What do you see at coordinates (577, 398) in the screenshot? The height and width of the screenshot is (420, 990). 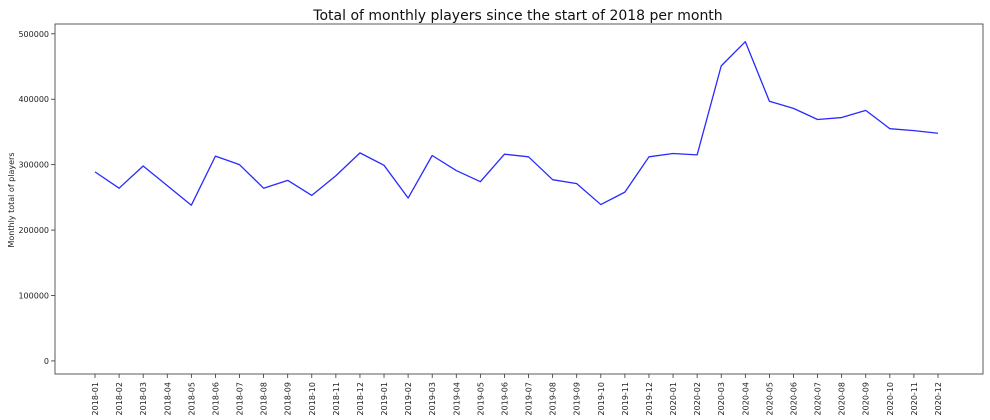 I see `x-tick-label: 2019-09` at bounding box center [577, 398].